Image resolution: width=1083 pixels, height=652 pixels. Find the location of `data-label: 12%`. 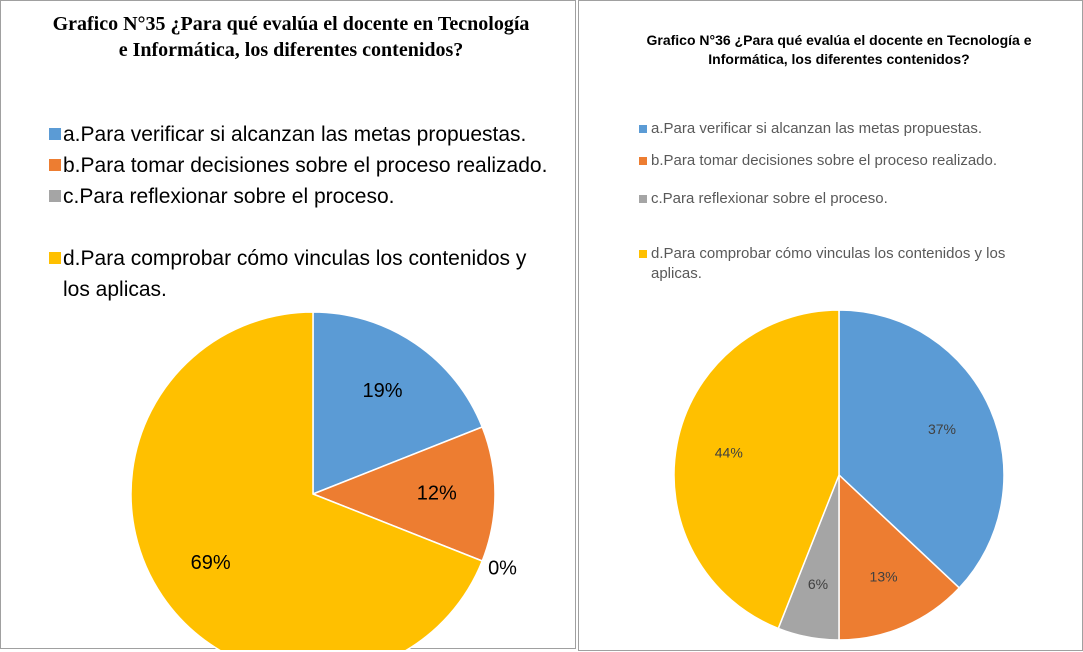

data-label: 12% is located at coordinates (437, 493).